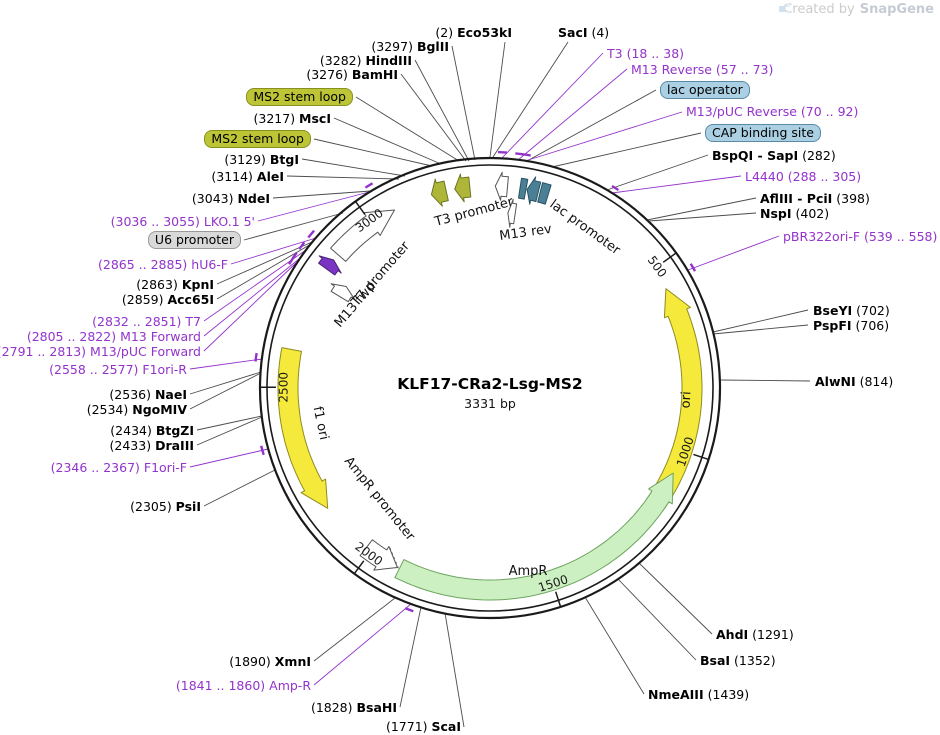 The height and width of the screenshot is (735, 940). What do you see at coordinates (772, 111) in the screenshot?
I see `label-m13-puc-reverse: M13/pUC Reverse (70 .. 92)` at bounding box center [772, 111].